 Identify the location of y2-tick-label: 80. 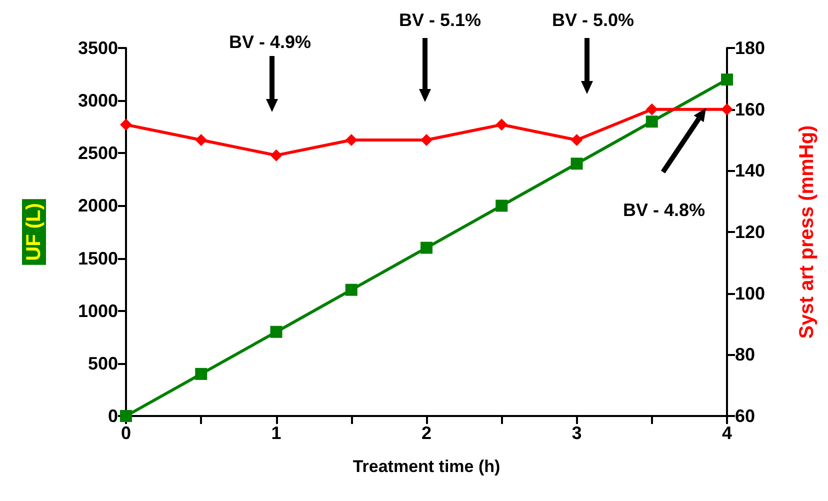
(745, 354).